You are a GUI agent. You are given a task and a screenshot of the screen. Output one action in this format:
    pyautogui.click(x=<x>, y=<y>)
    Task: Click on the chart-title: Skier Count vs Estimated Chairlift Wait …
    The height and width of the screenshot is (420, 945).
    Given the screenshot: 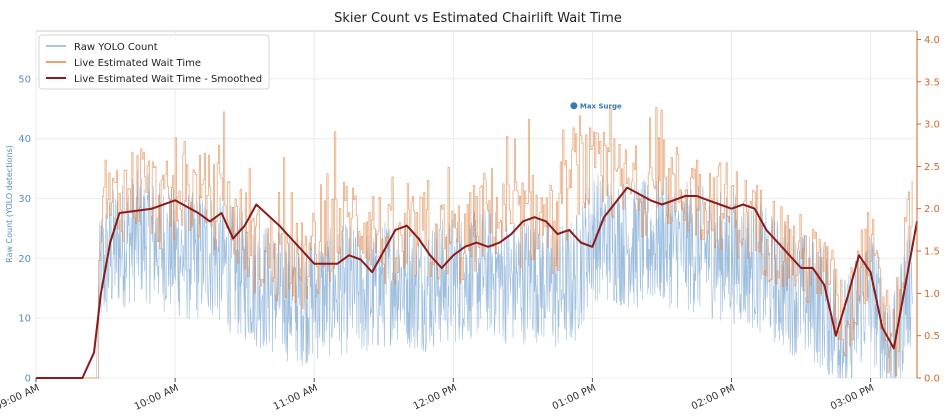 What is the action you would take?
    pyautogui.click(x=478, y=18)
    